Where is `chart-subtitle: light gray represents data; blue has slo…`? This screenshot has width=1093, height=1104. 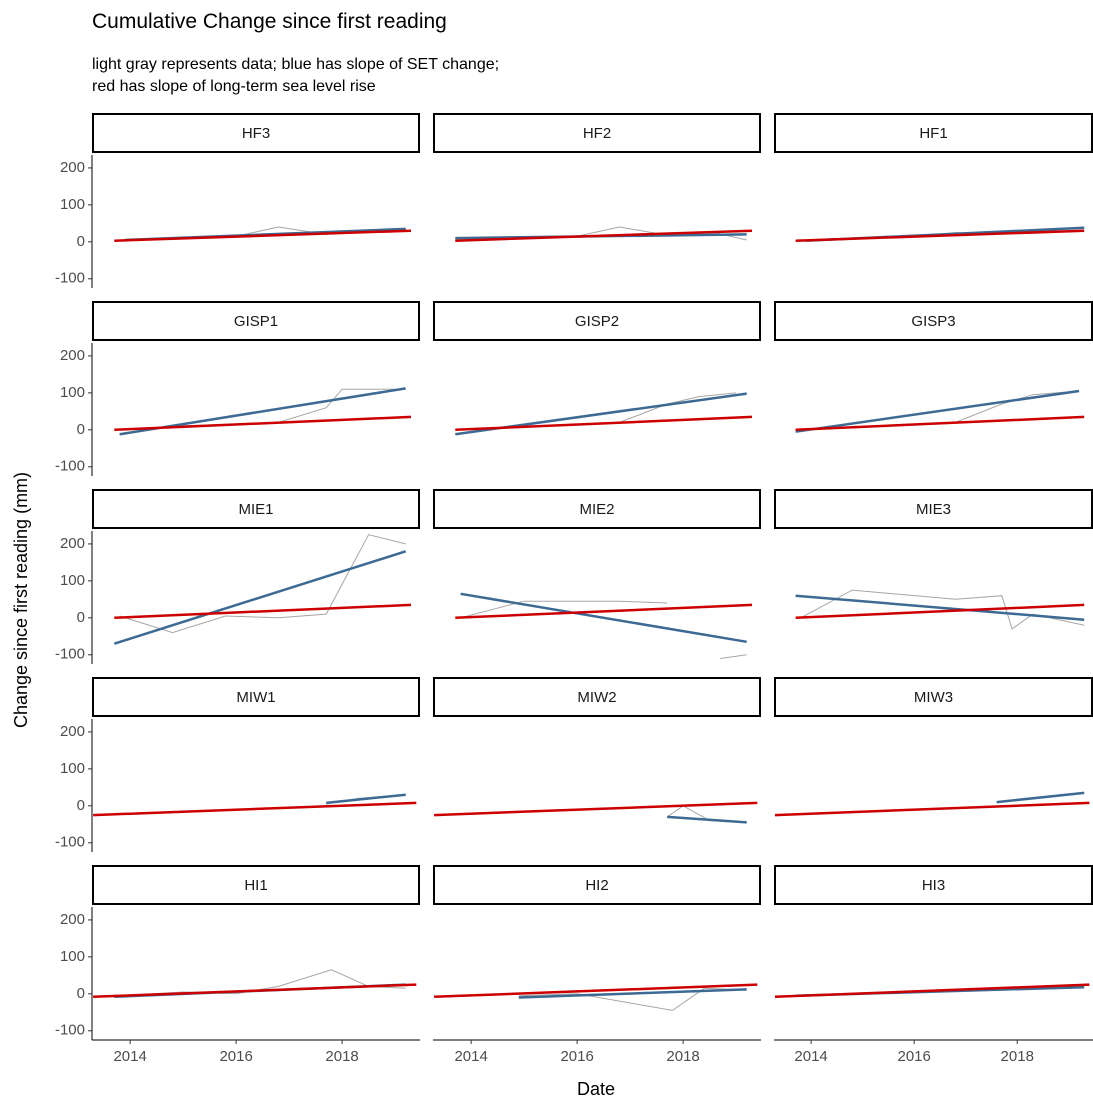 chart-subtitle: light gray represents data; blue has slo… is located at coordinates (296, 75).